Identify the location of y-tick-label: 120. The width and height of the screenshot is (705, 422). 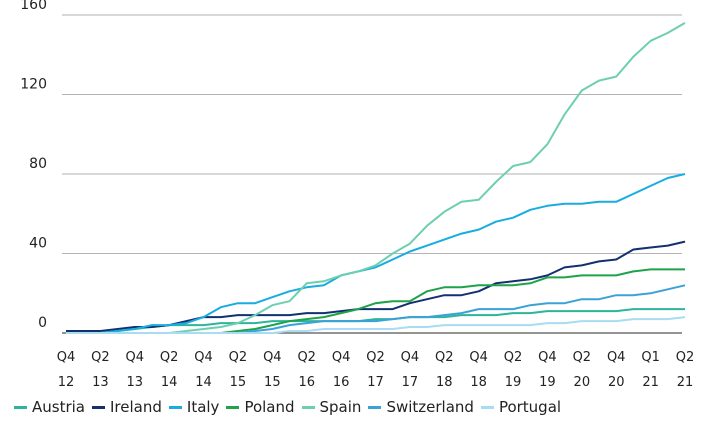
(33, 85).